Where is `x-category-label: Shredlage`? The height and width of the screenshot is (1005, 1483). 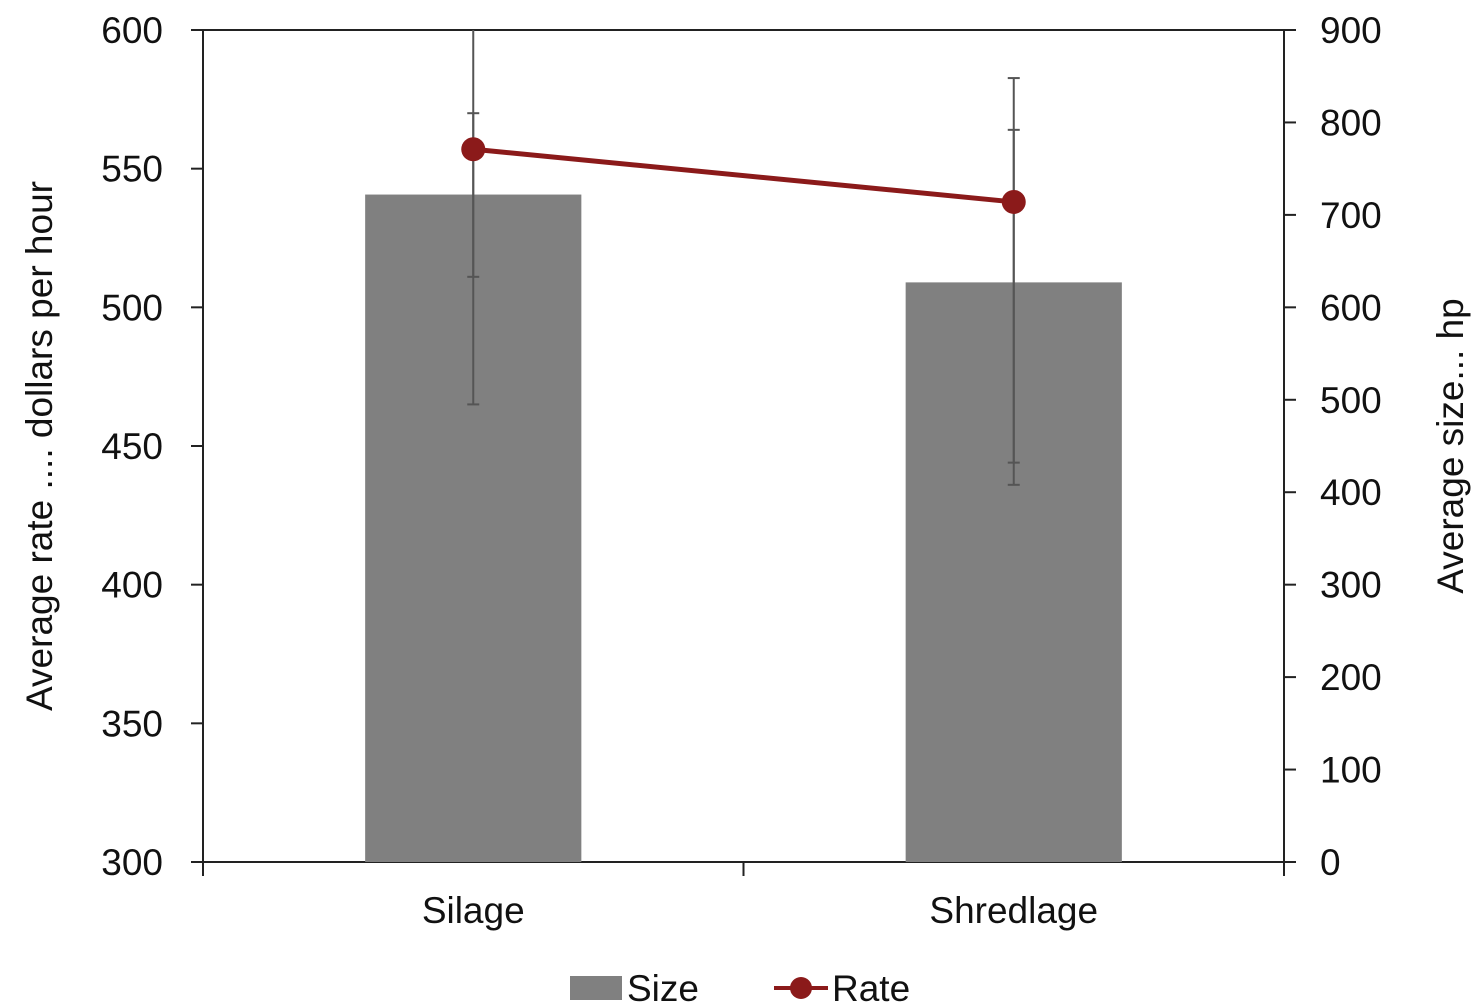
x-category-label: Shredlage is located at coordinates (1013, 910).